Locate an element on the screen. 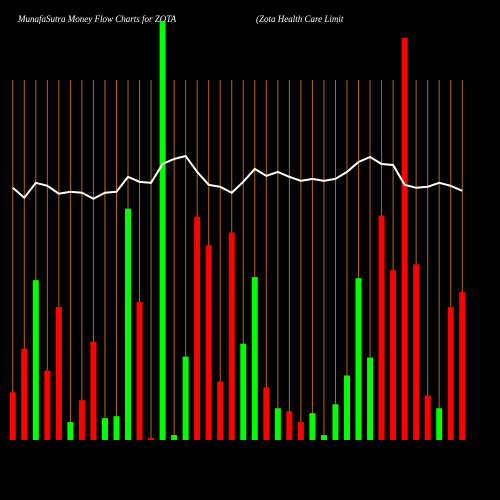 Image resolution: width=500 pixels, height=500 pixels. money-flow-line is located at coordinates (237, 177).